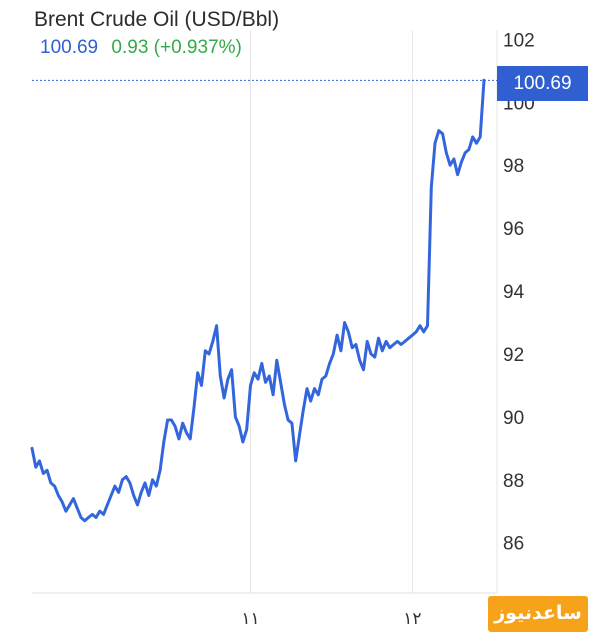 The width and height of the screenshot is (600, 642). Describe the element at coordinates (542, 83) in the screenshot. I see `last-price-badge: 100.69` at that location.